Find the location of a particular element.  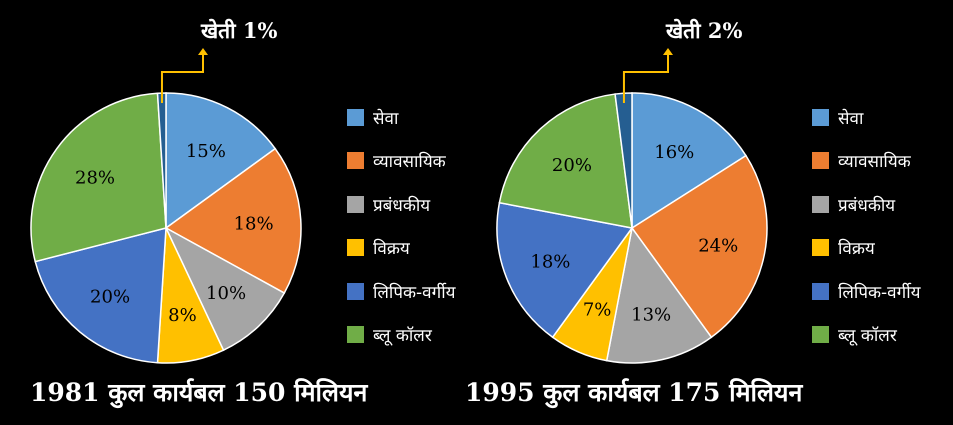

slice-data-label: 13% is located at coordinates (651, 315).